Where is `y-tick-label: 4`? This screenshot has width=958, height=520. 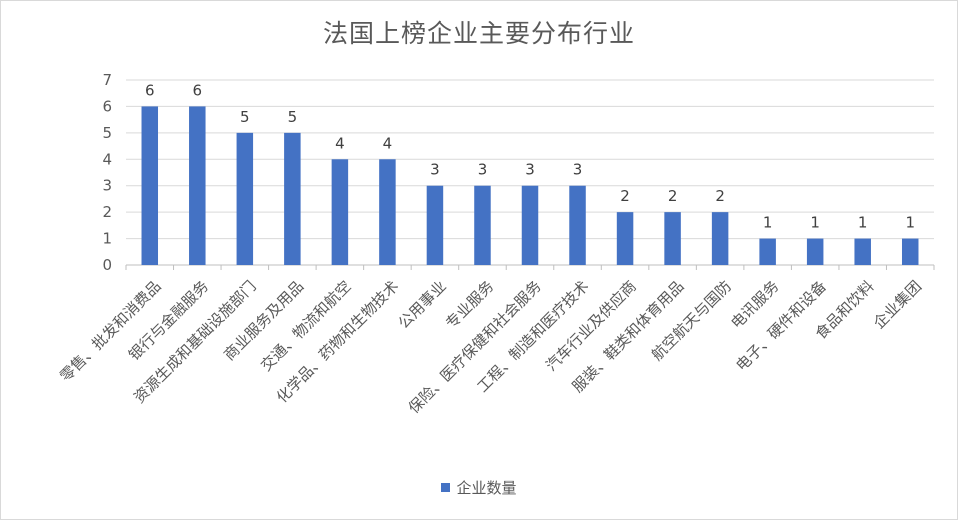 y-tick-label: 4 is located at coordinates (107, 159).